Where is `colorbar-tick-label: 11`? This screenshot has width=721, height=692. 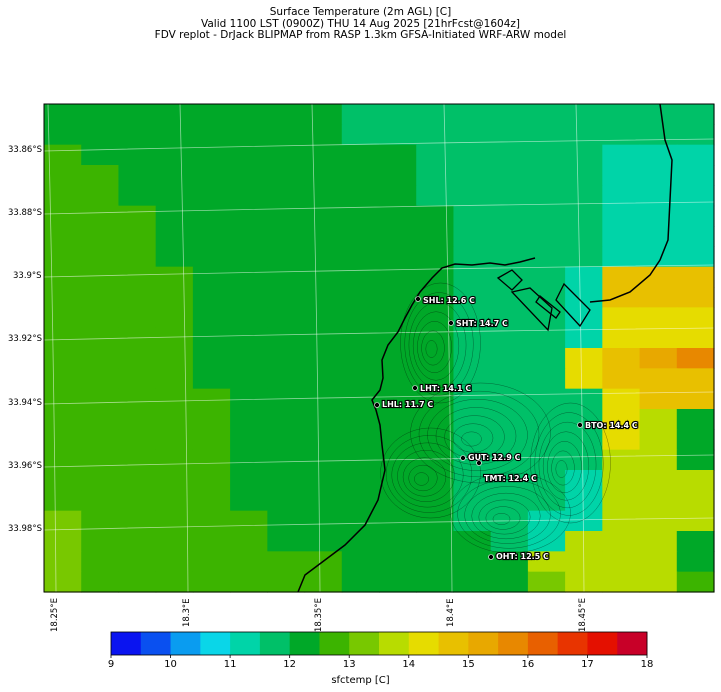
colorbar-tick-label: 11 is located at coordinates (230, 664).